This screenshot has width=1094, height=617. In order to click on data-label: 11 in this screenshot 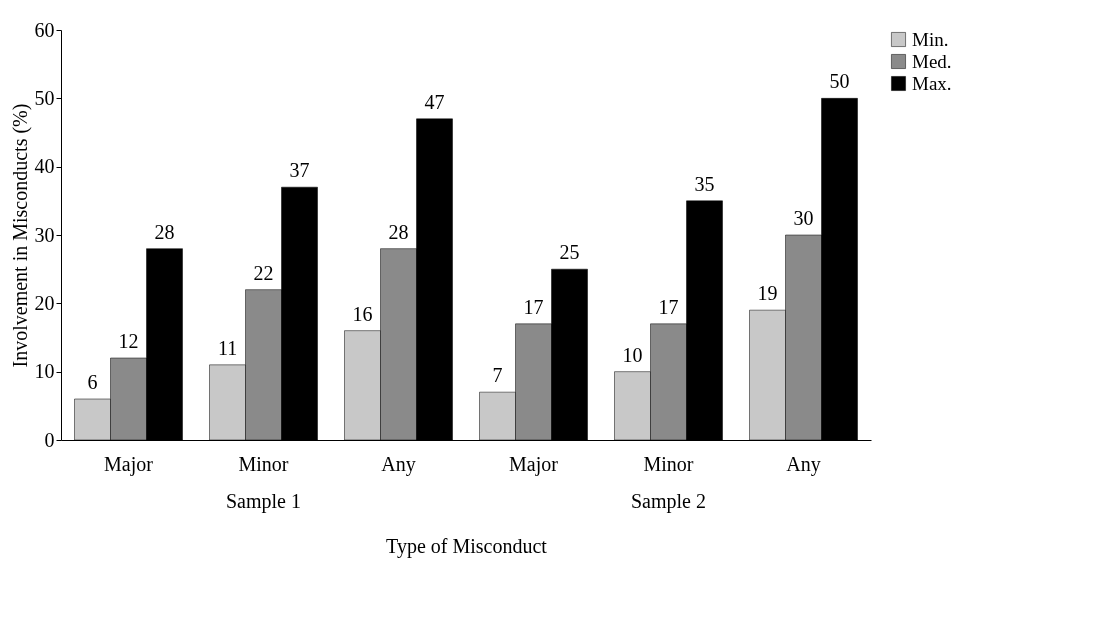, I will do `click(227, 347)`.